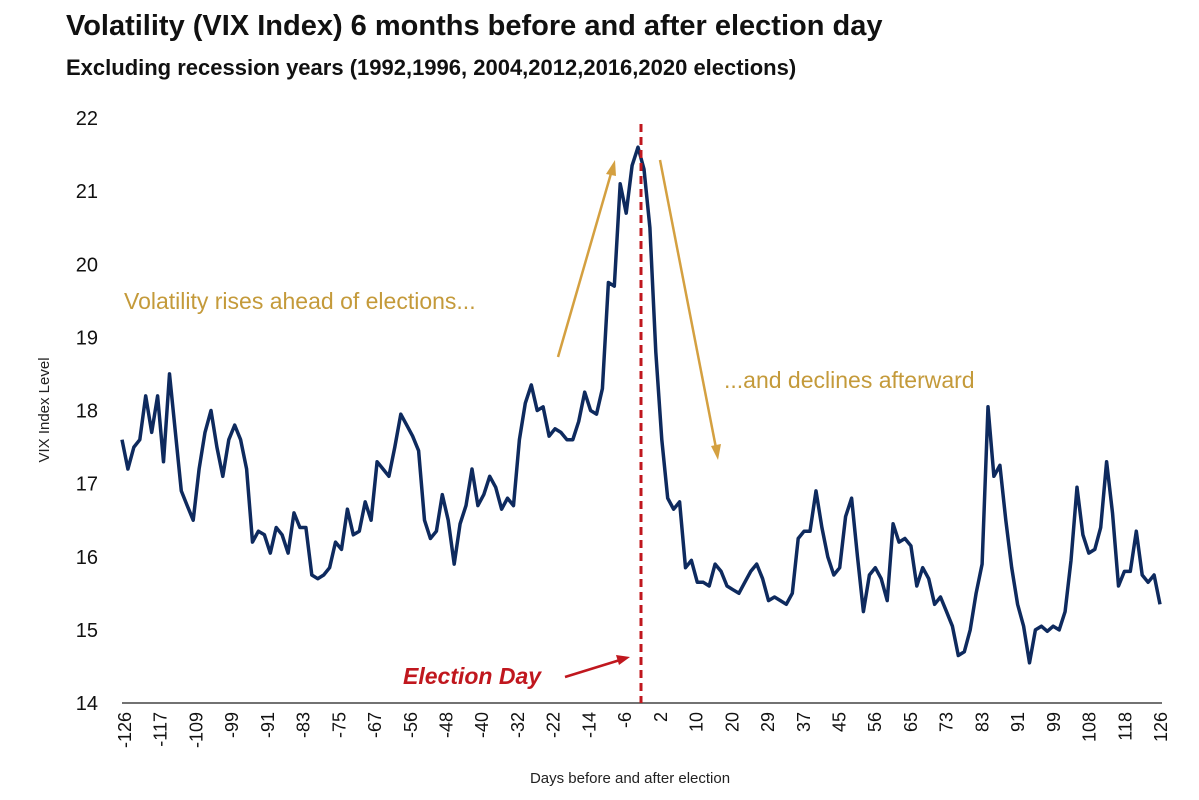 This screenshot has width=1199, height=800. I want to click on x-tick-label: -22, so click(554, 725).